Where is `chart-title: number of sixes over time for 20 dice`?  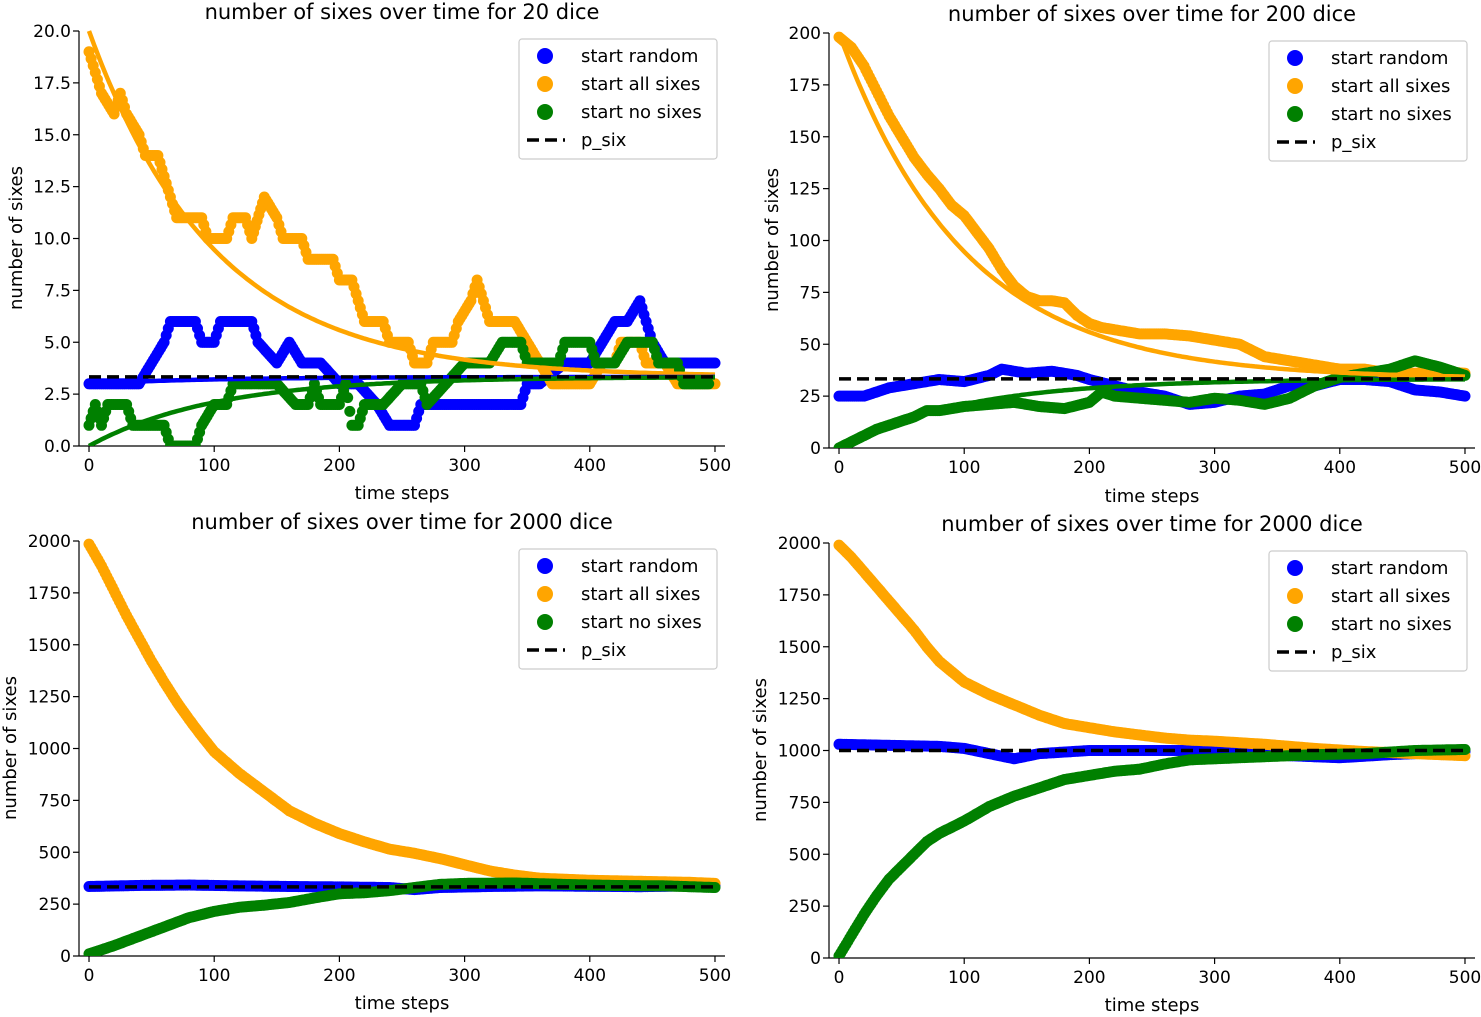 chart-title: number of sixes over time for 20 dice is located at coordinates (402, 12).